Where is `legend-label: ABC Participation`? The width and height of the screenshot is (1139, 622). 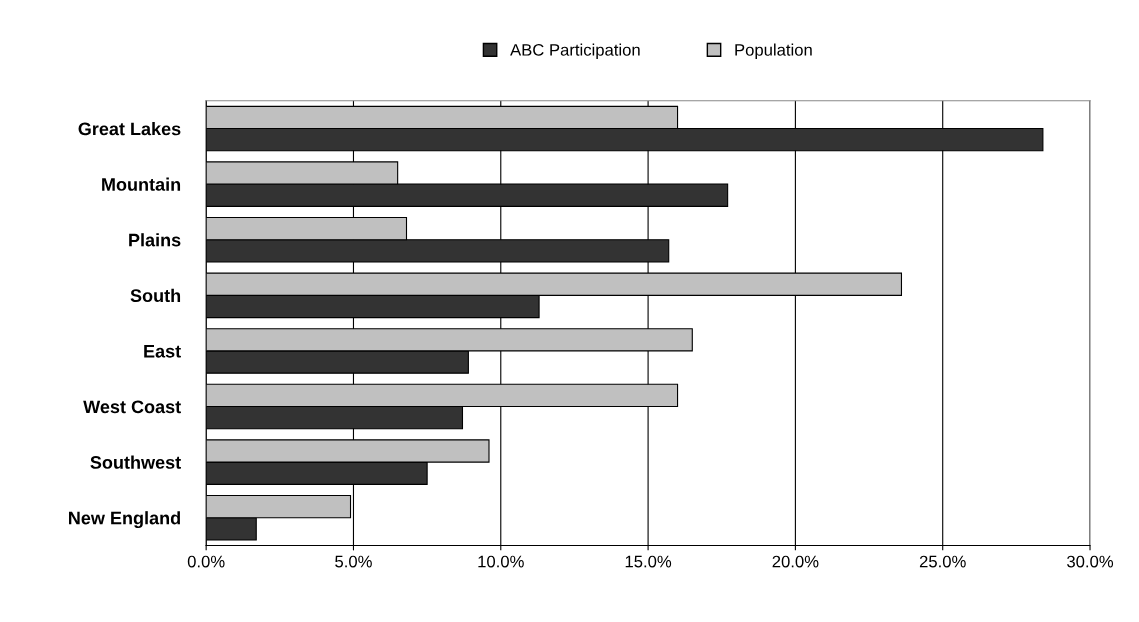 legend-label: ABC Participation is located at coordinates (575, 51).